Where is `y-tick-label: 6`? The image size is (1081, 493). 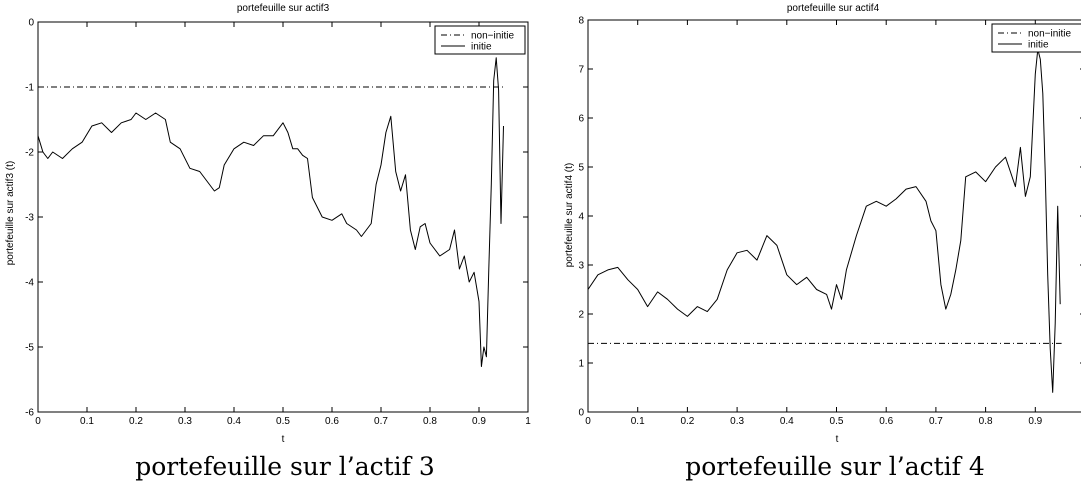
y-tick-label: 6 is located at coordinates (581, 119).